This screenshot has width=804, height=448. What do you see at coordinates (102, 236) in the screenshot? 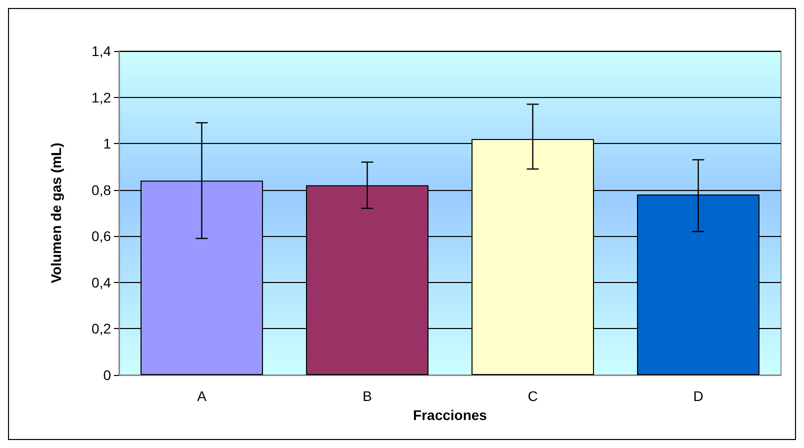
I see `y-tick-label: 0,6` at bounding box center [102, 236].